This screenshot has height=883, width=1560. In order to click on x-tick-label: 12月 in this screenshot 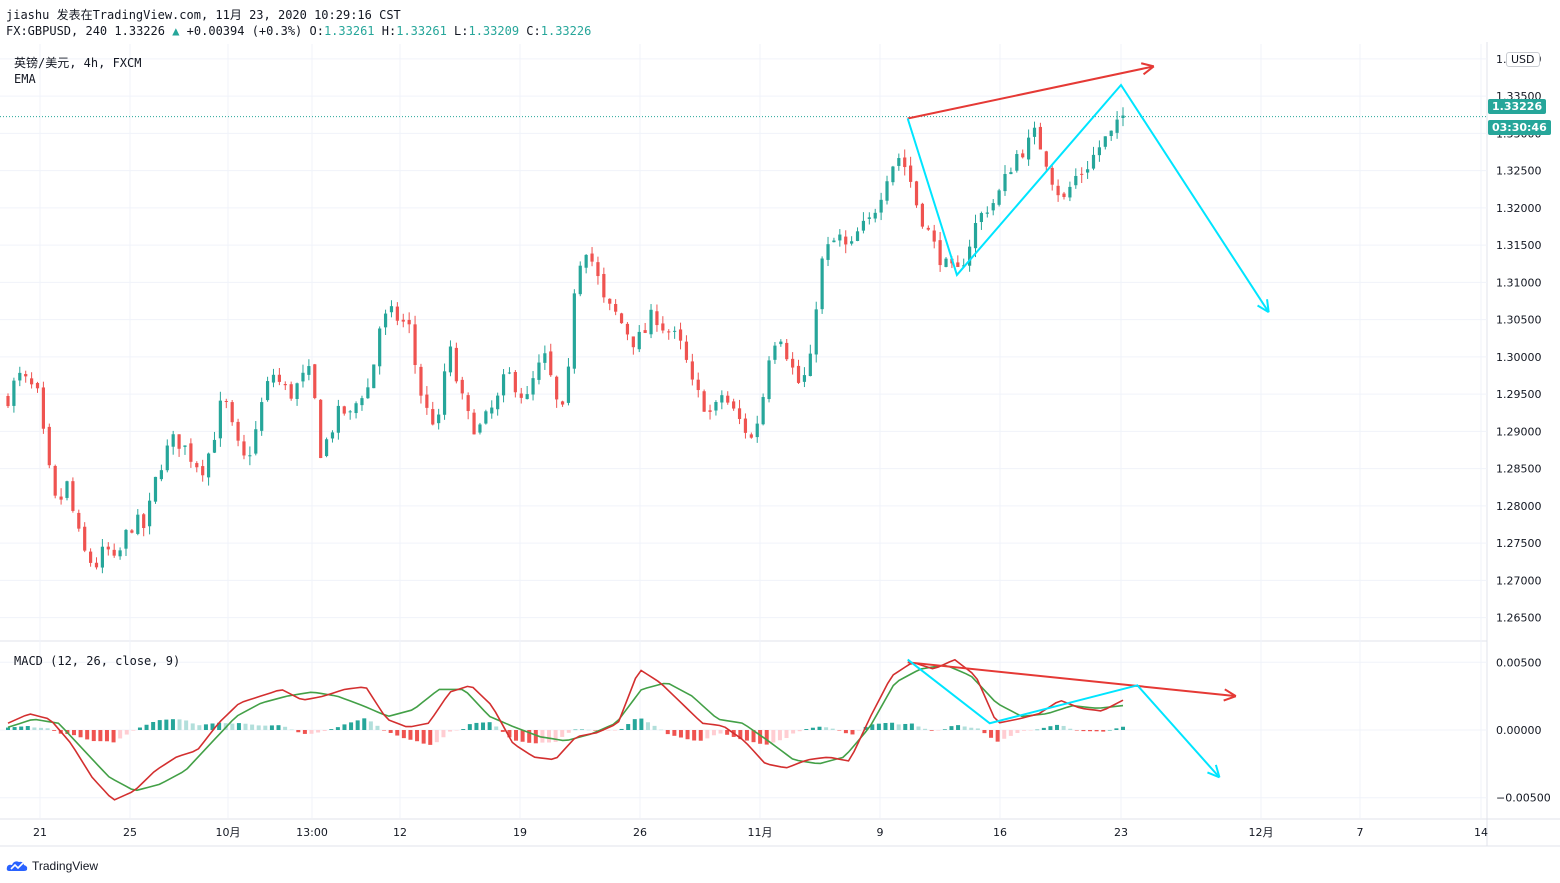, I will do `click(1261, 832)`.